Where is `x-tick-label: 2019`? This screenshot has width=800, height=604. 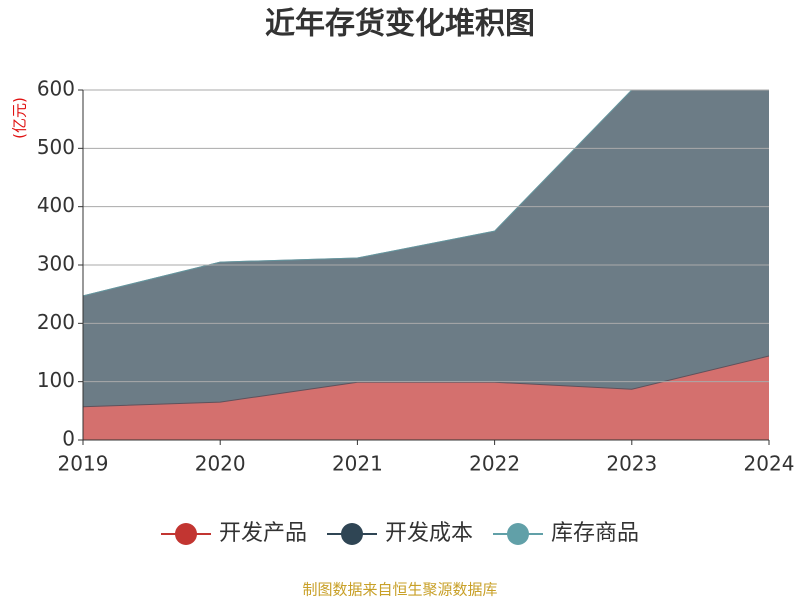 x-tick-label: 2019 is located at coordinates (83, 464).